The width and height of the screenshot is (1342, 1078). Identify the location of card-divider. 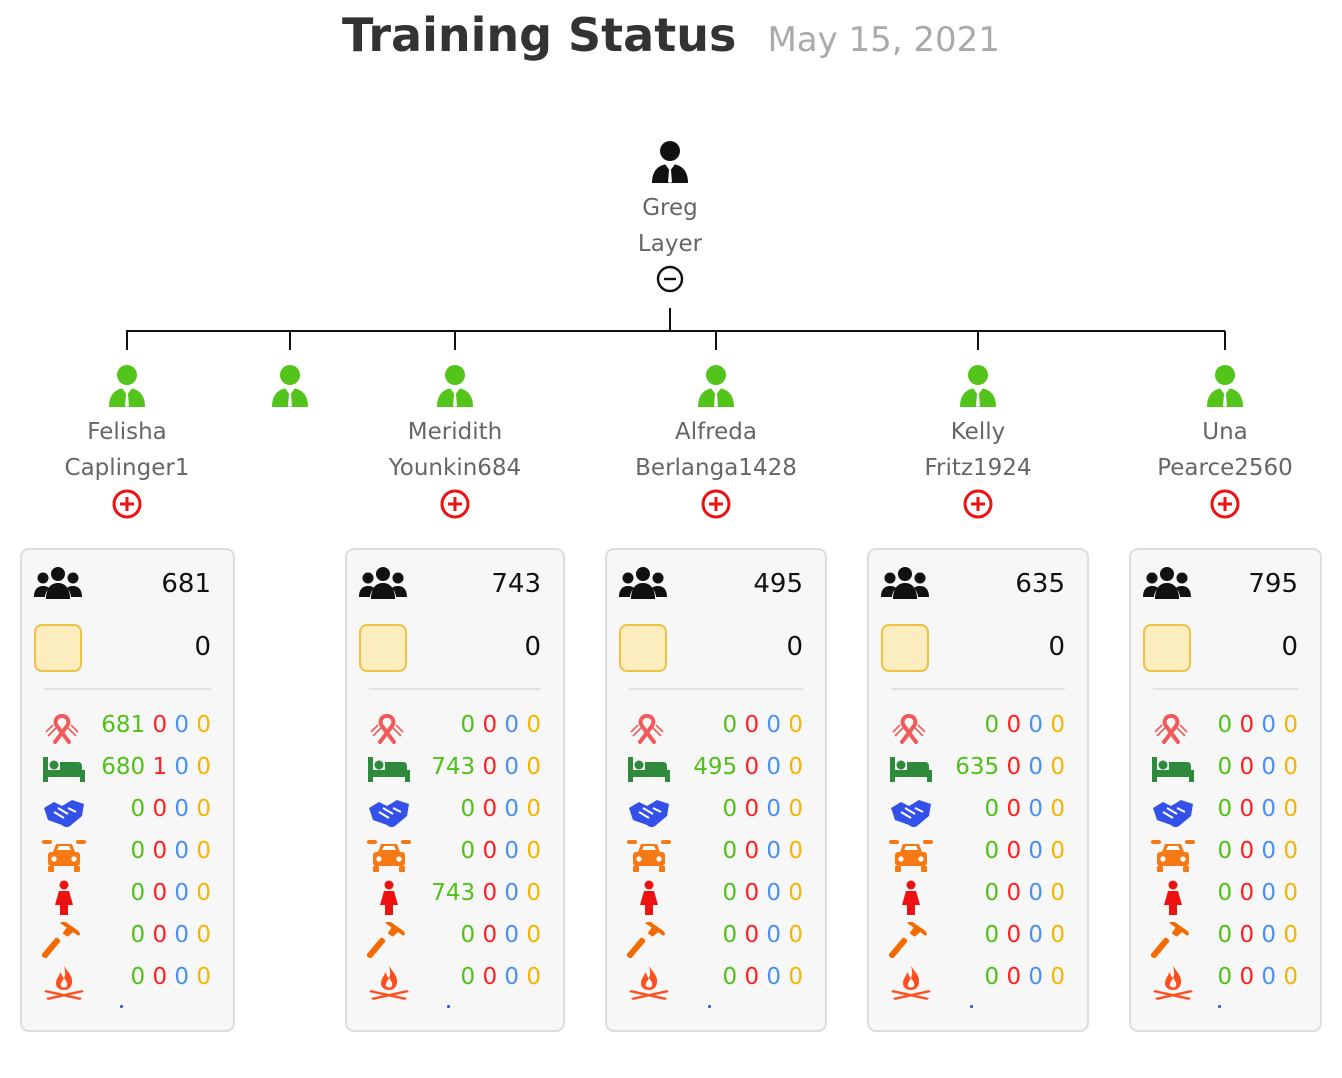
(455, 689).